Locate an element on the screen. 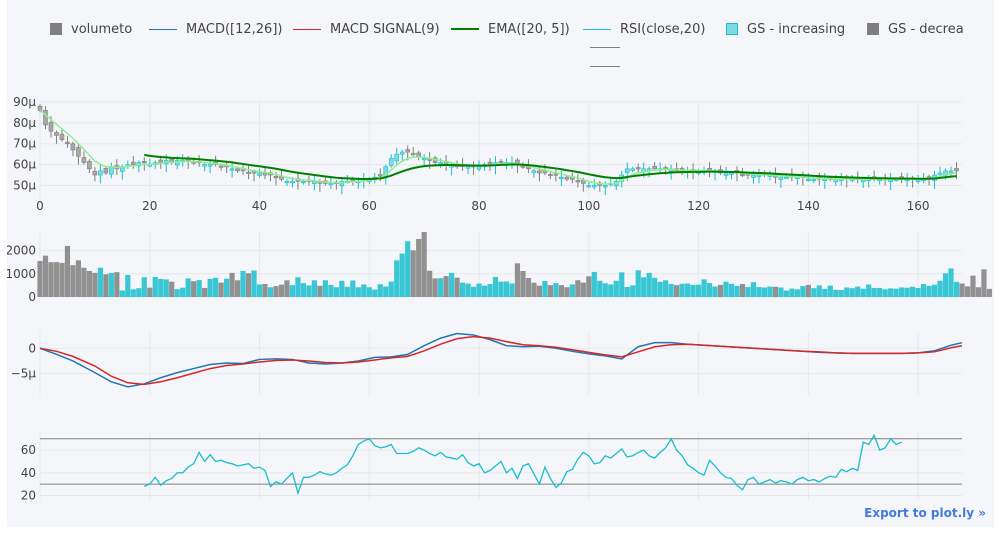 The image size is (1000, 534). x-tick-label: 120 is located at coordinates (698, 206).